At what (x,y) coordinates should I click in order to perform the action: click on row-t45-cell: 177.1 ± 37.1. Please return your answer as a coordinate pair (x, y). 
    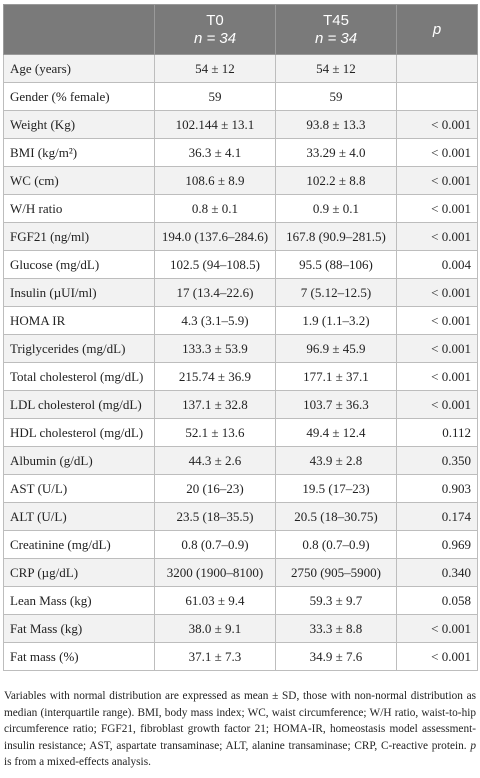
    Looking at the image, I should click on (336, 376).